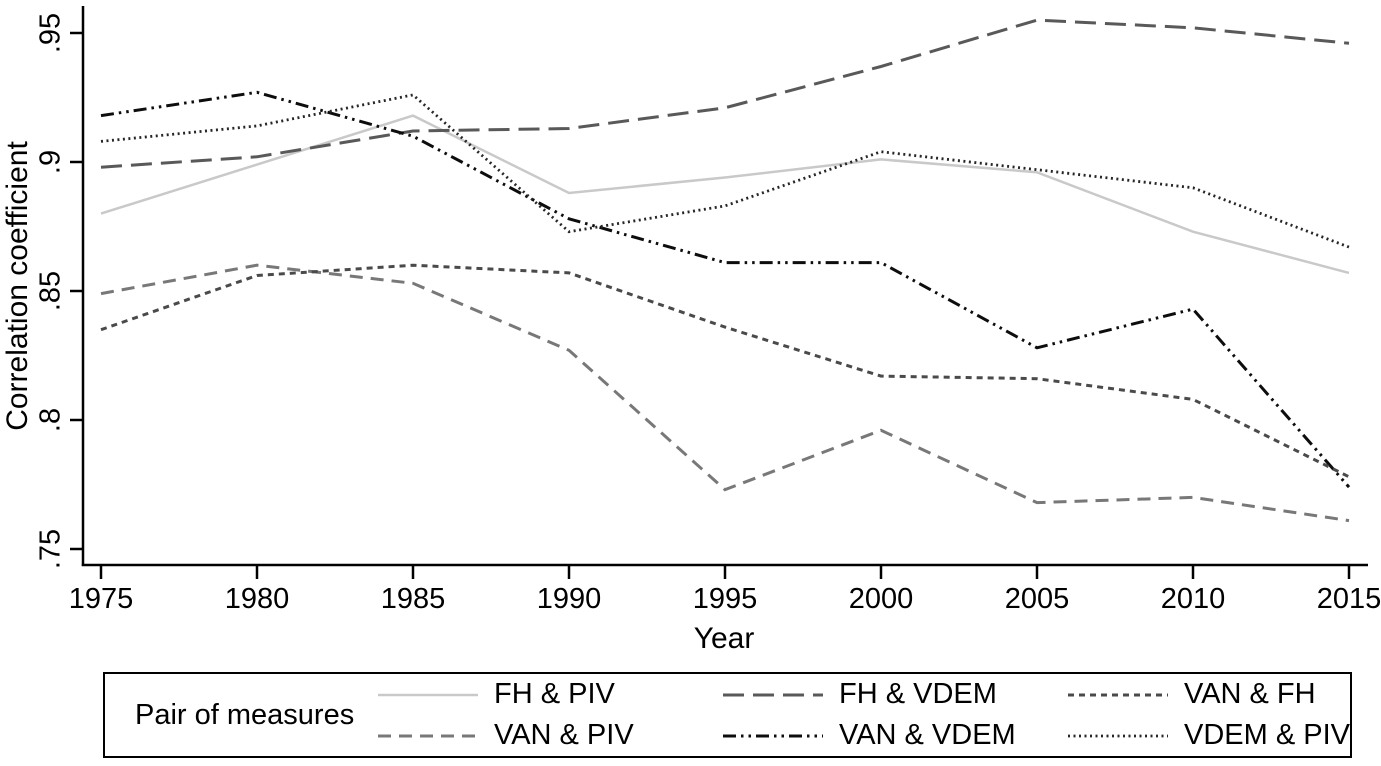 This screenshot has width=1381, height=766. I want to click on x-tick-label: 2010, so click(1193, 599).